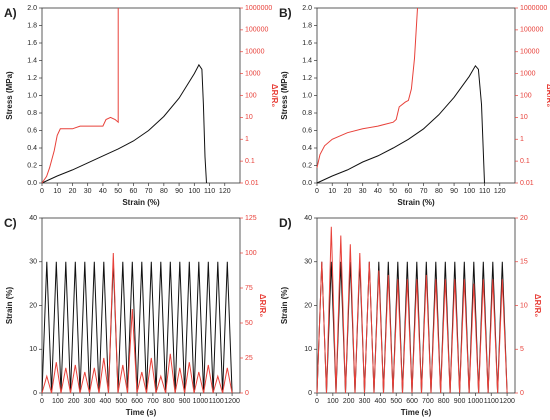  I want to click on panel-label: A), so click(10, 13).